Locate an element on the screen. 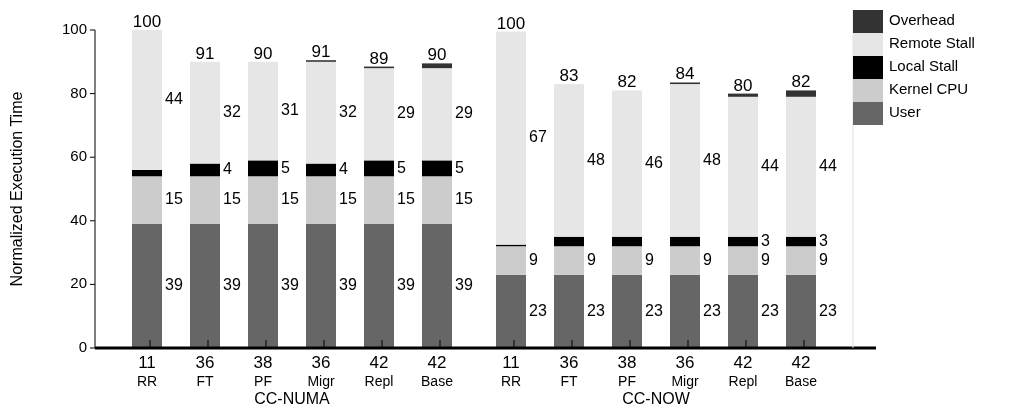  text: CC-NUMA is located at coordinates (292, 399).